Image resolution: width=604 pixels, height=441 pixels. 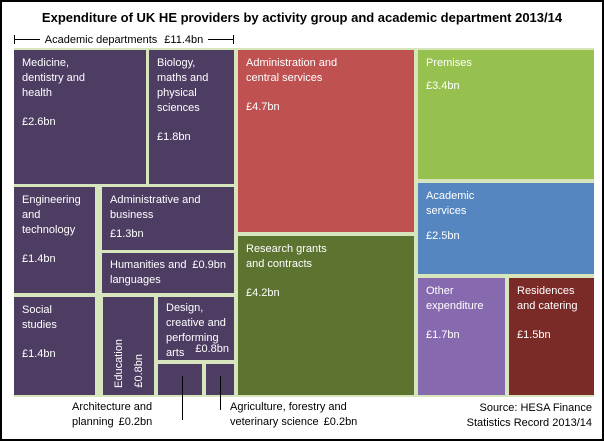 What do you see at coordinates (51, 215) in the screenshot?
I see `tile-name: Engineering and technology` at bounding box center [51, 215].